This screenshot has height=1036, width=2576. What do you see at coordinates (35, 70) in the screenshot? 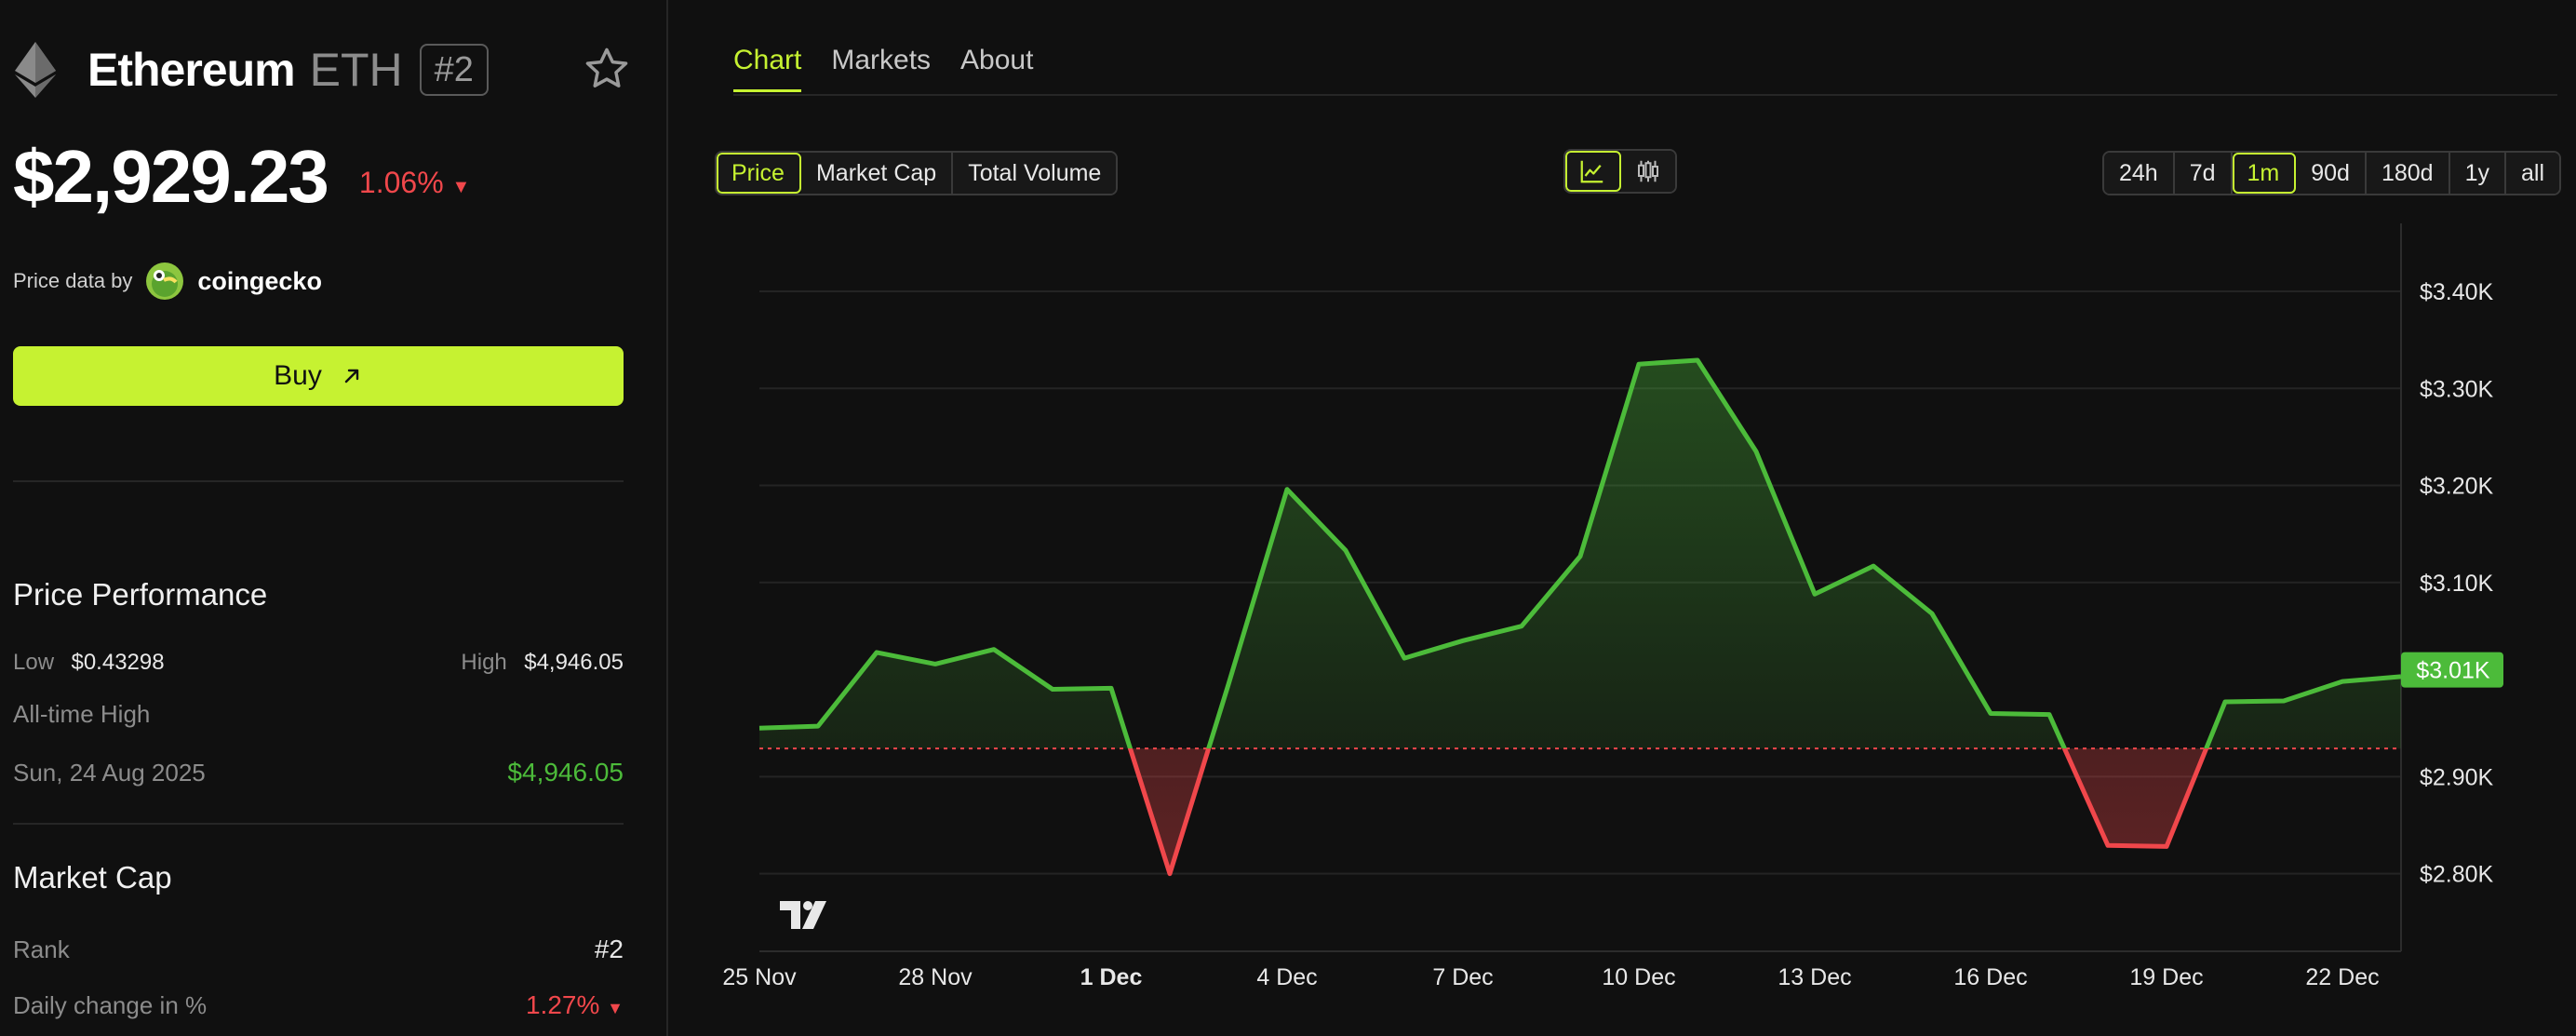
I see `ethereum-logo-icon` at bounding box center [35, 70].